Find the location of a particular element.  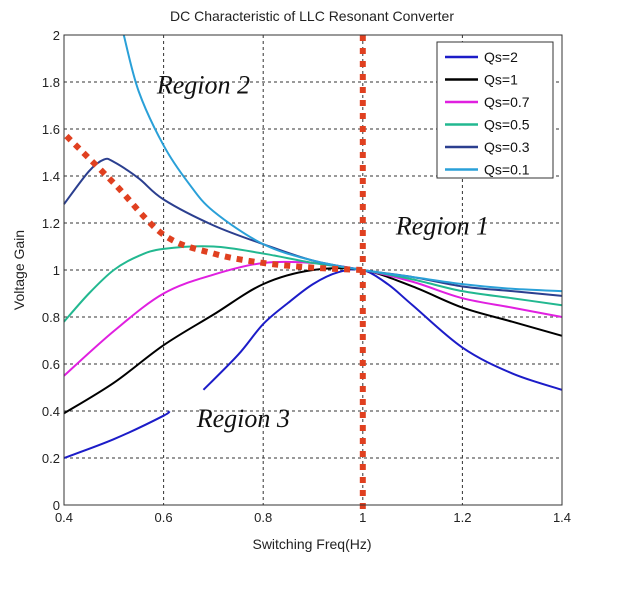

legend: Qs=2 Qs=1 Qs=0.7 Qs=0.5 Qs=0.3 Qs=0.1 is located at coordinates (495, 110).